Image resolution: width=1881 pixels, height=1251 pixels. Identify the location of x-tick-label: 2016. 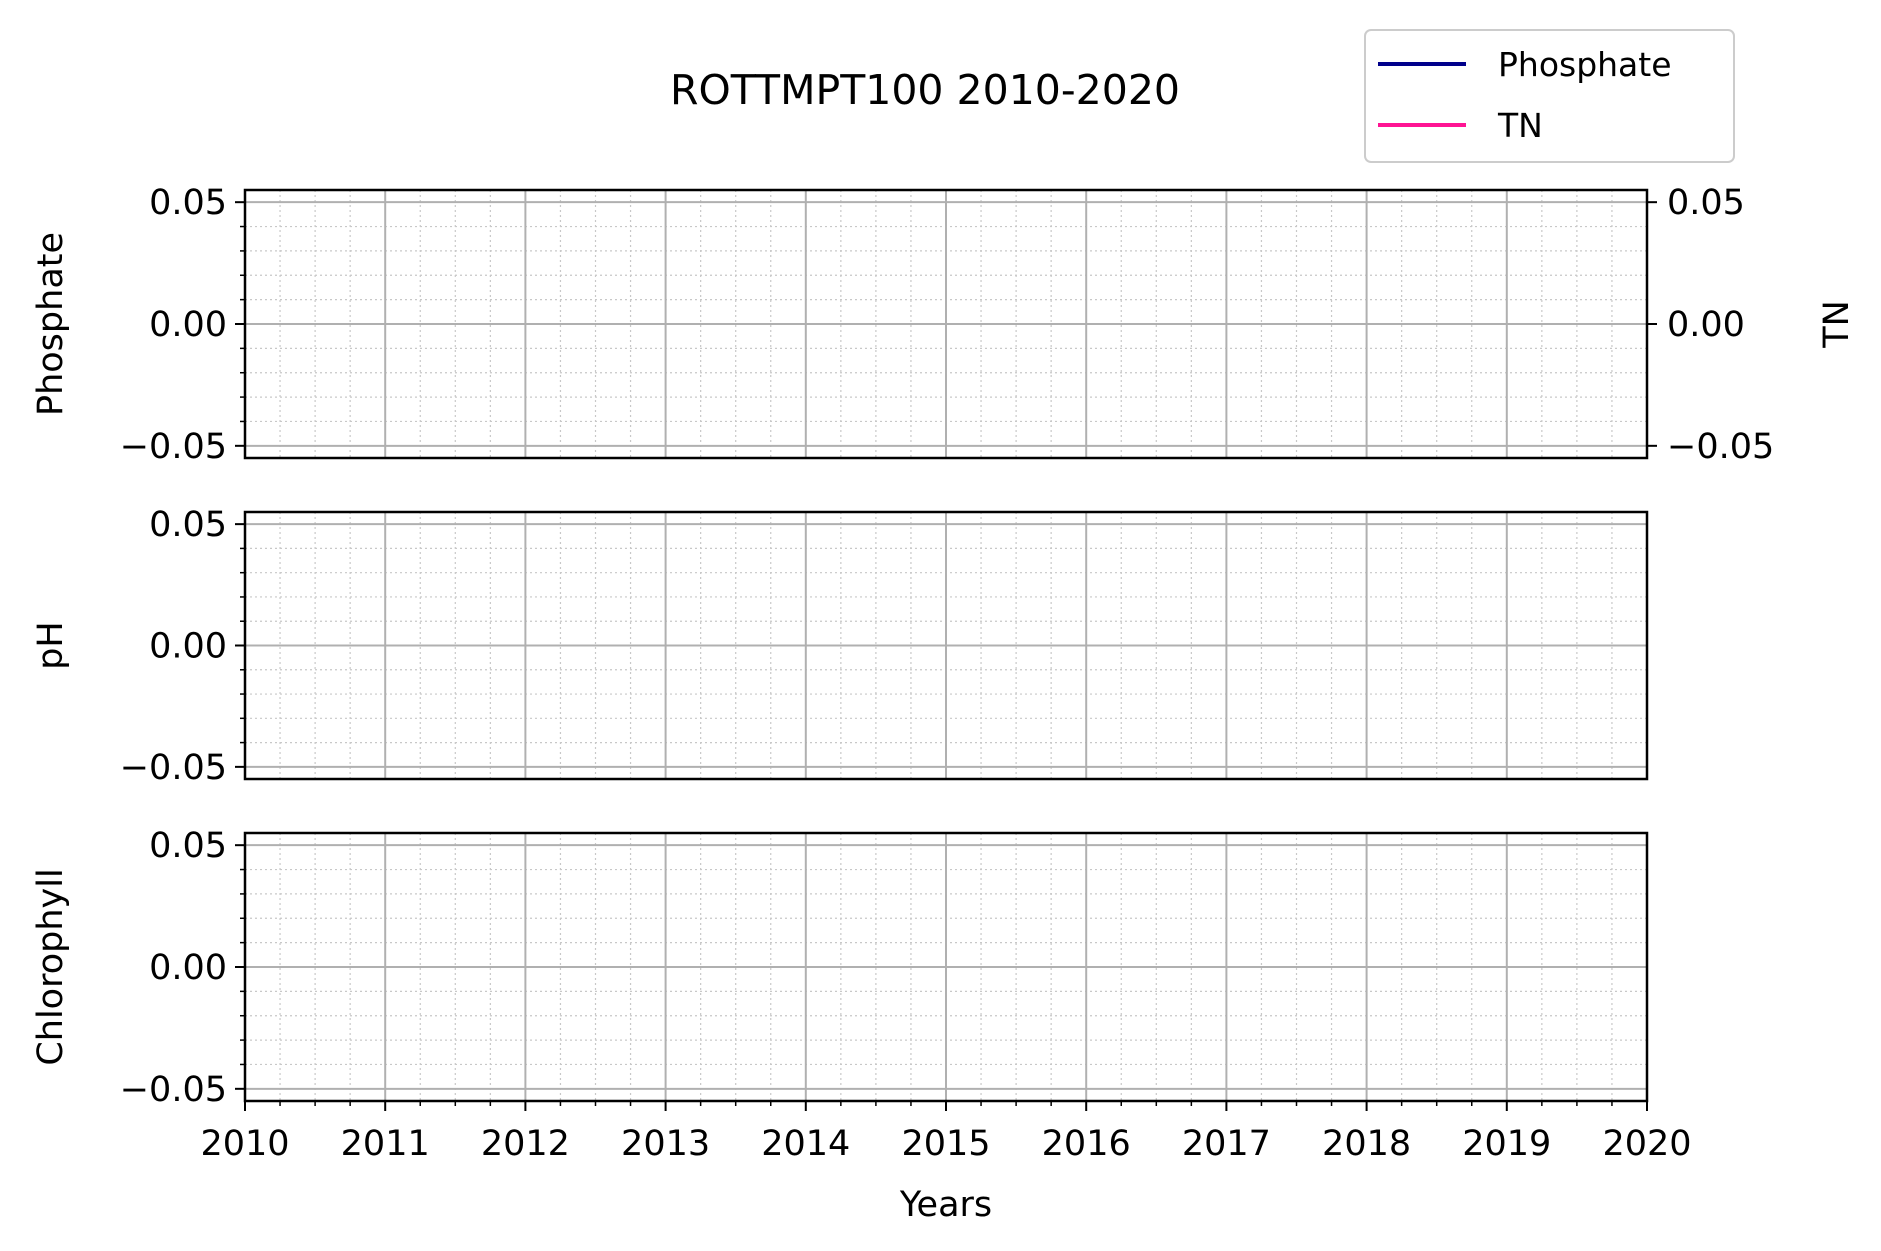
(1086, 1144).